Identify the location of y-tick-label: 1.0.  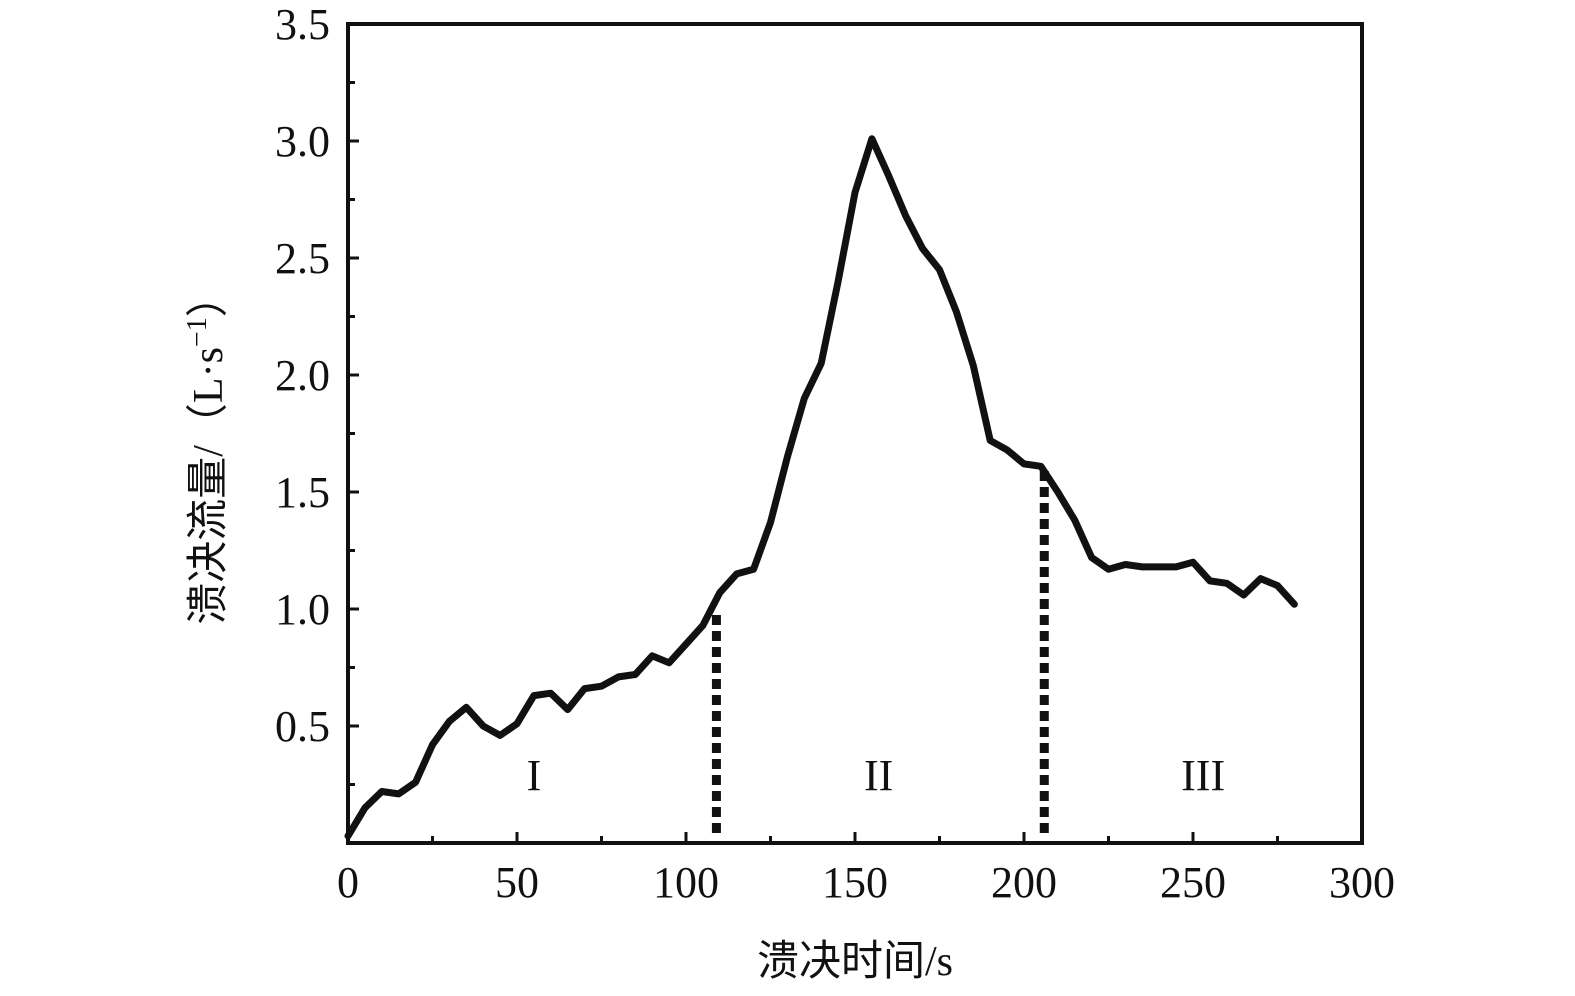
(302, 609).